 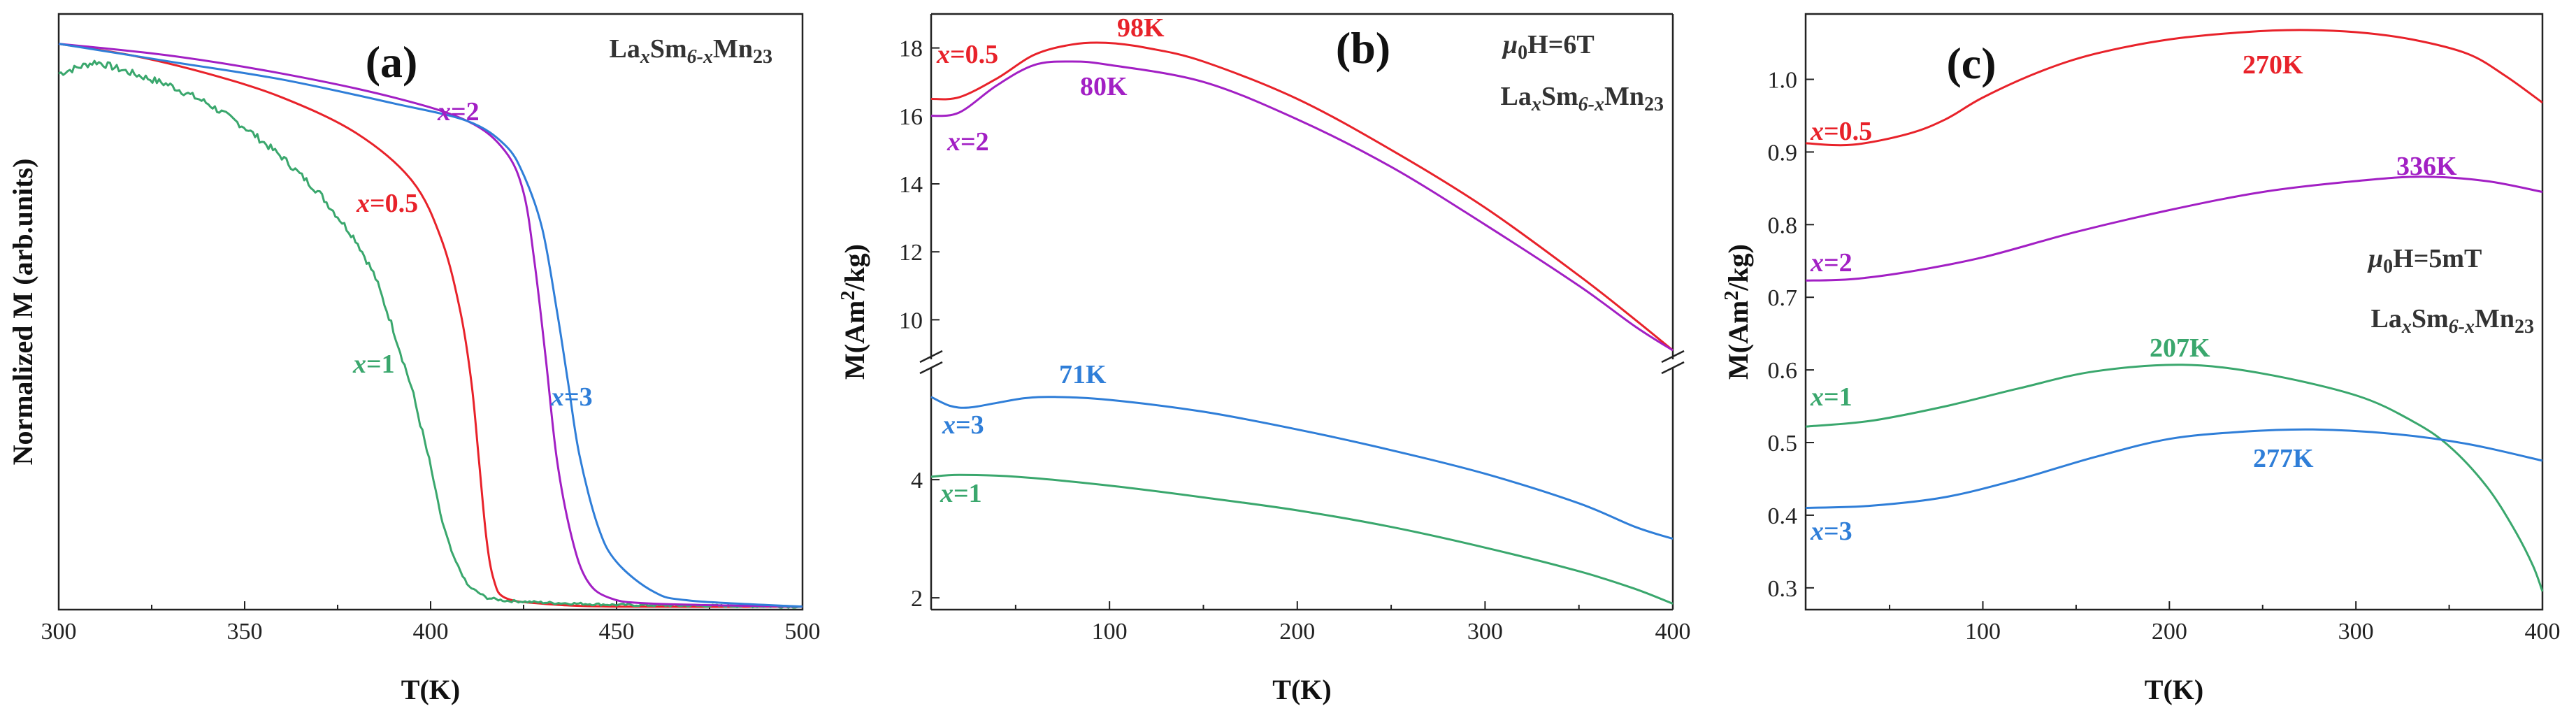 I want to click on y-tick-label-c: 0.5, so click(x=1783, y=444).